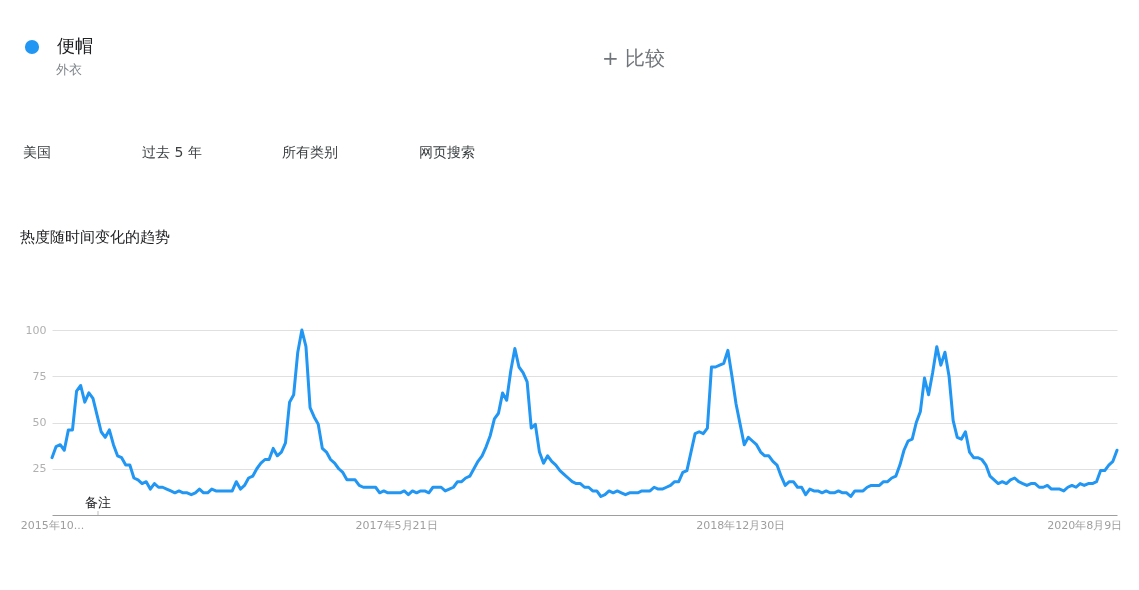 Image resolution: width=1139 pixels, height=590 pixels. I want to click on annotation: 备注, so click(98, 502).